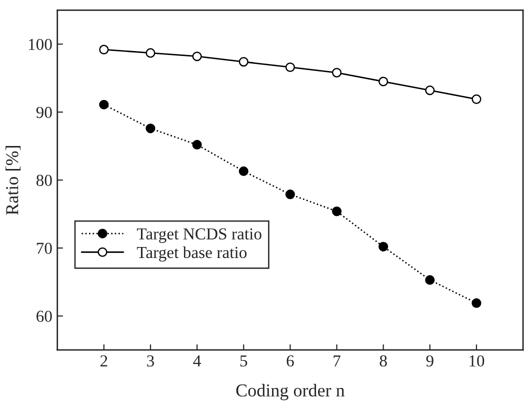 The height and width of the screenshot is (406, 531). What do you see at coordinates (197, 360) in the screenshot?
I see `x-tick-label: 4` at bounding box center [197, 360].